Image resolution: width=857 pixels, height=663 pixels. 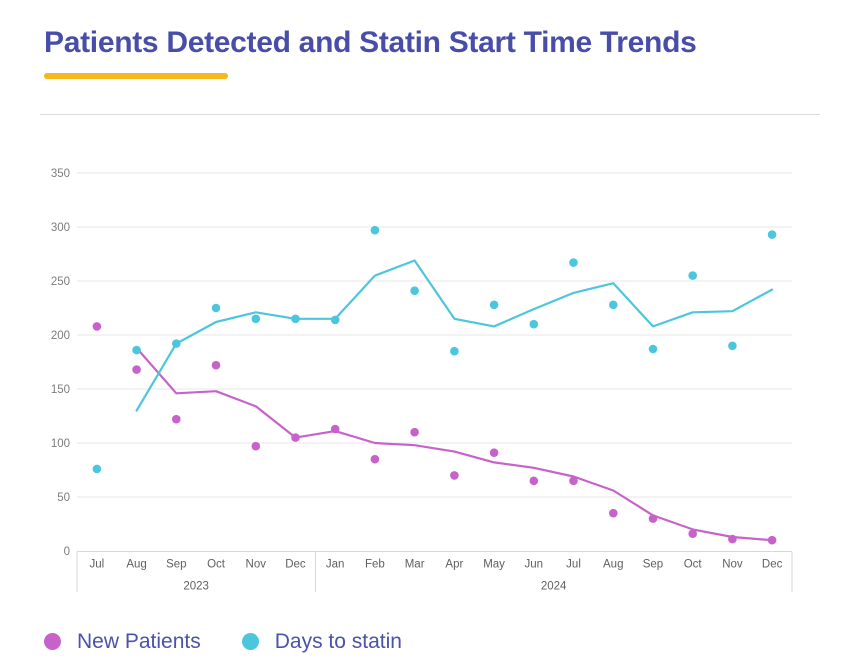 I want to click on x-tick-label-month: May, so click(x=494, y=565).